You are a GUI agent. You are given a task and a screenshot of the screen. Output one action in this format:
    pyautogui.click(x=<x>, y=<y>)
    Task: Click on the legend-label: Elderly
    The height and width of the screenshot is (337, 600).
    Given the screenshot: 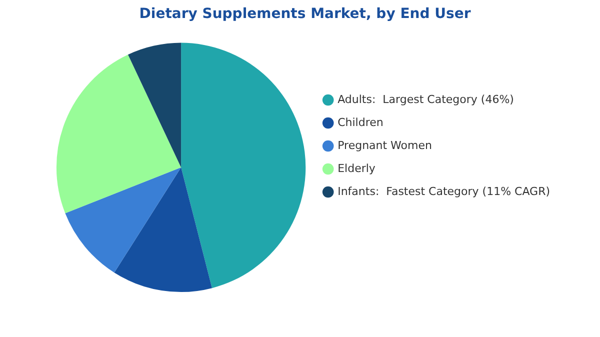 What is the action you would take?
    pyautogui.click(x=357, y=168)
    